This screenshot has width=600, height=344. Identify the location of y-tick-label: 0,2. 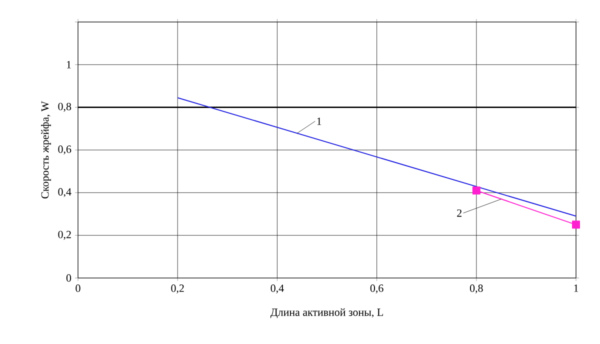
(64, 235).